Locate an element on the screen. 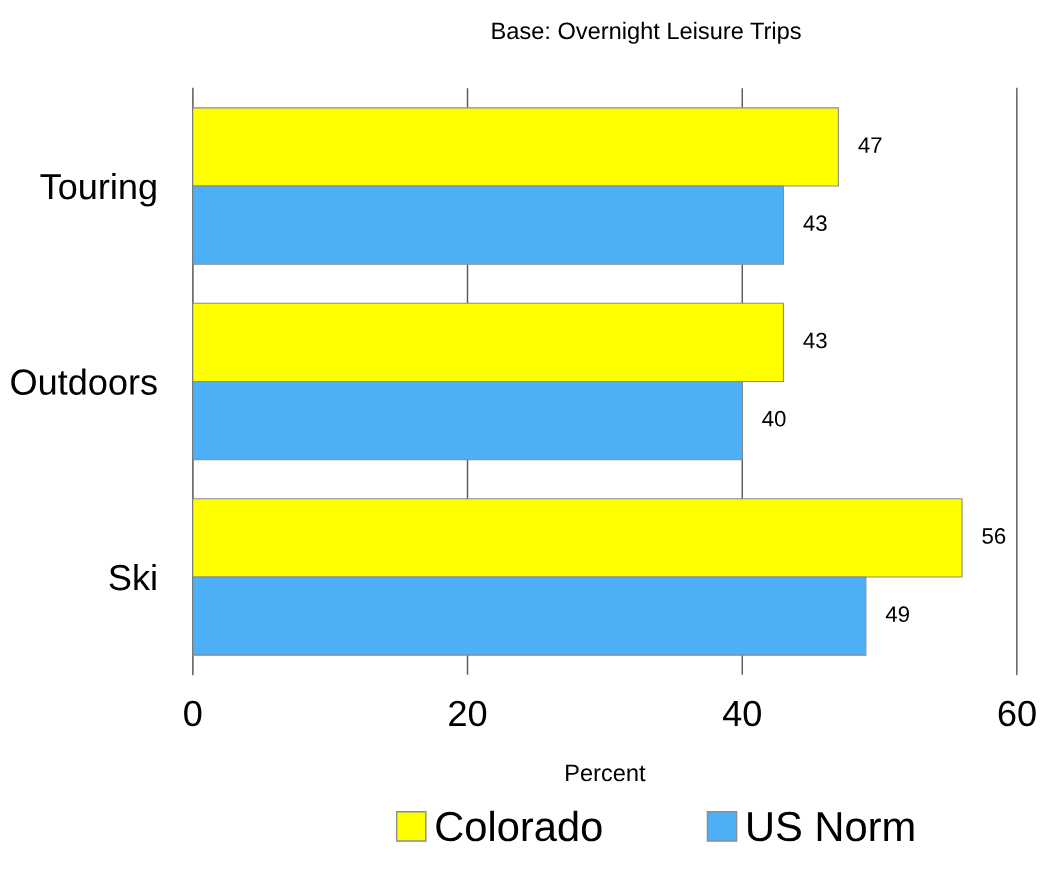 Image resolution: width=1042 pixels, height=874 pixels. x-tick-label: 40 is located at coordinates (742, 713).